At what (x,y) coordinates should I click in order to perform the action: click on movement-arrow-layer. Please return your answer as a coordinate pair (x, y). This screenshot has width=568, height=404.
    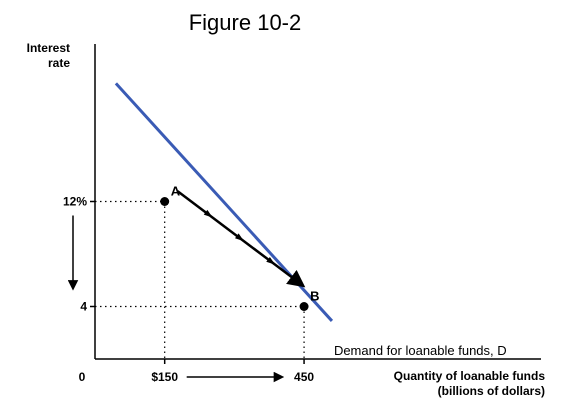
    Looking at the image, I should click on (241, 239).